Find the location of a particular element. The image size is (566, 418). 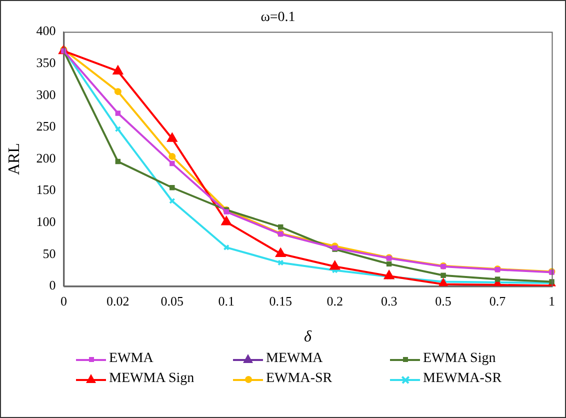

x-tick-label: 0.2 is located at coordinates (334, 300).